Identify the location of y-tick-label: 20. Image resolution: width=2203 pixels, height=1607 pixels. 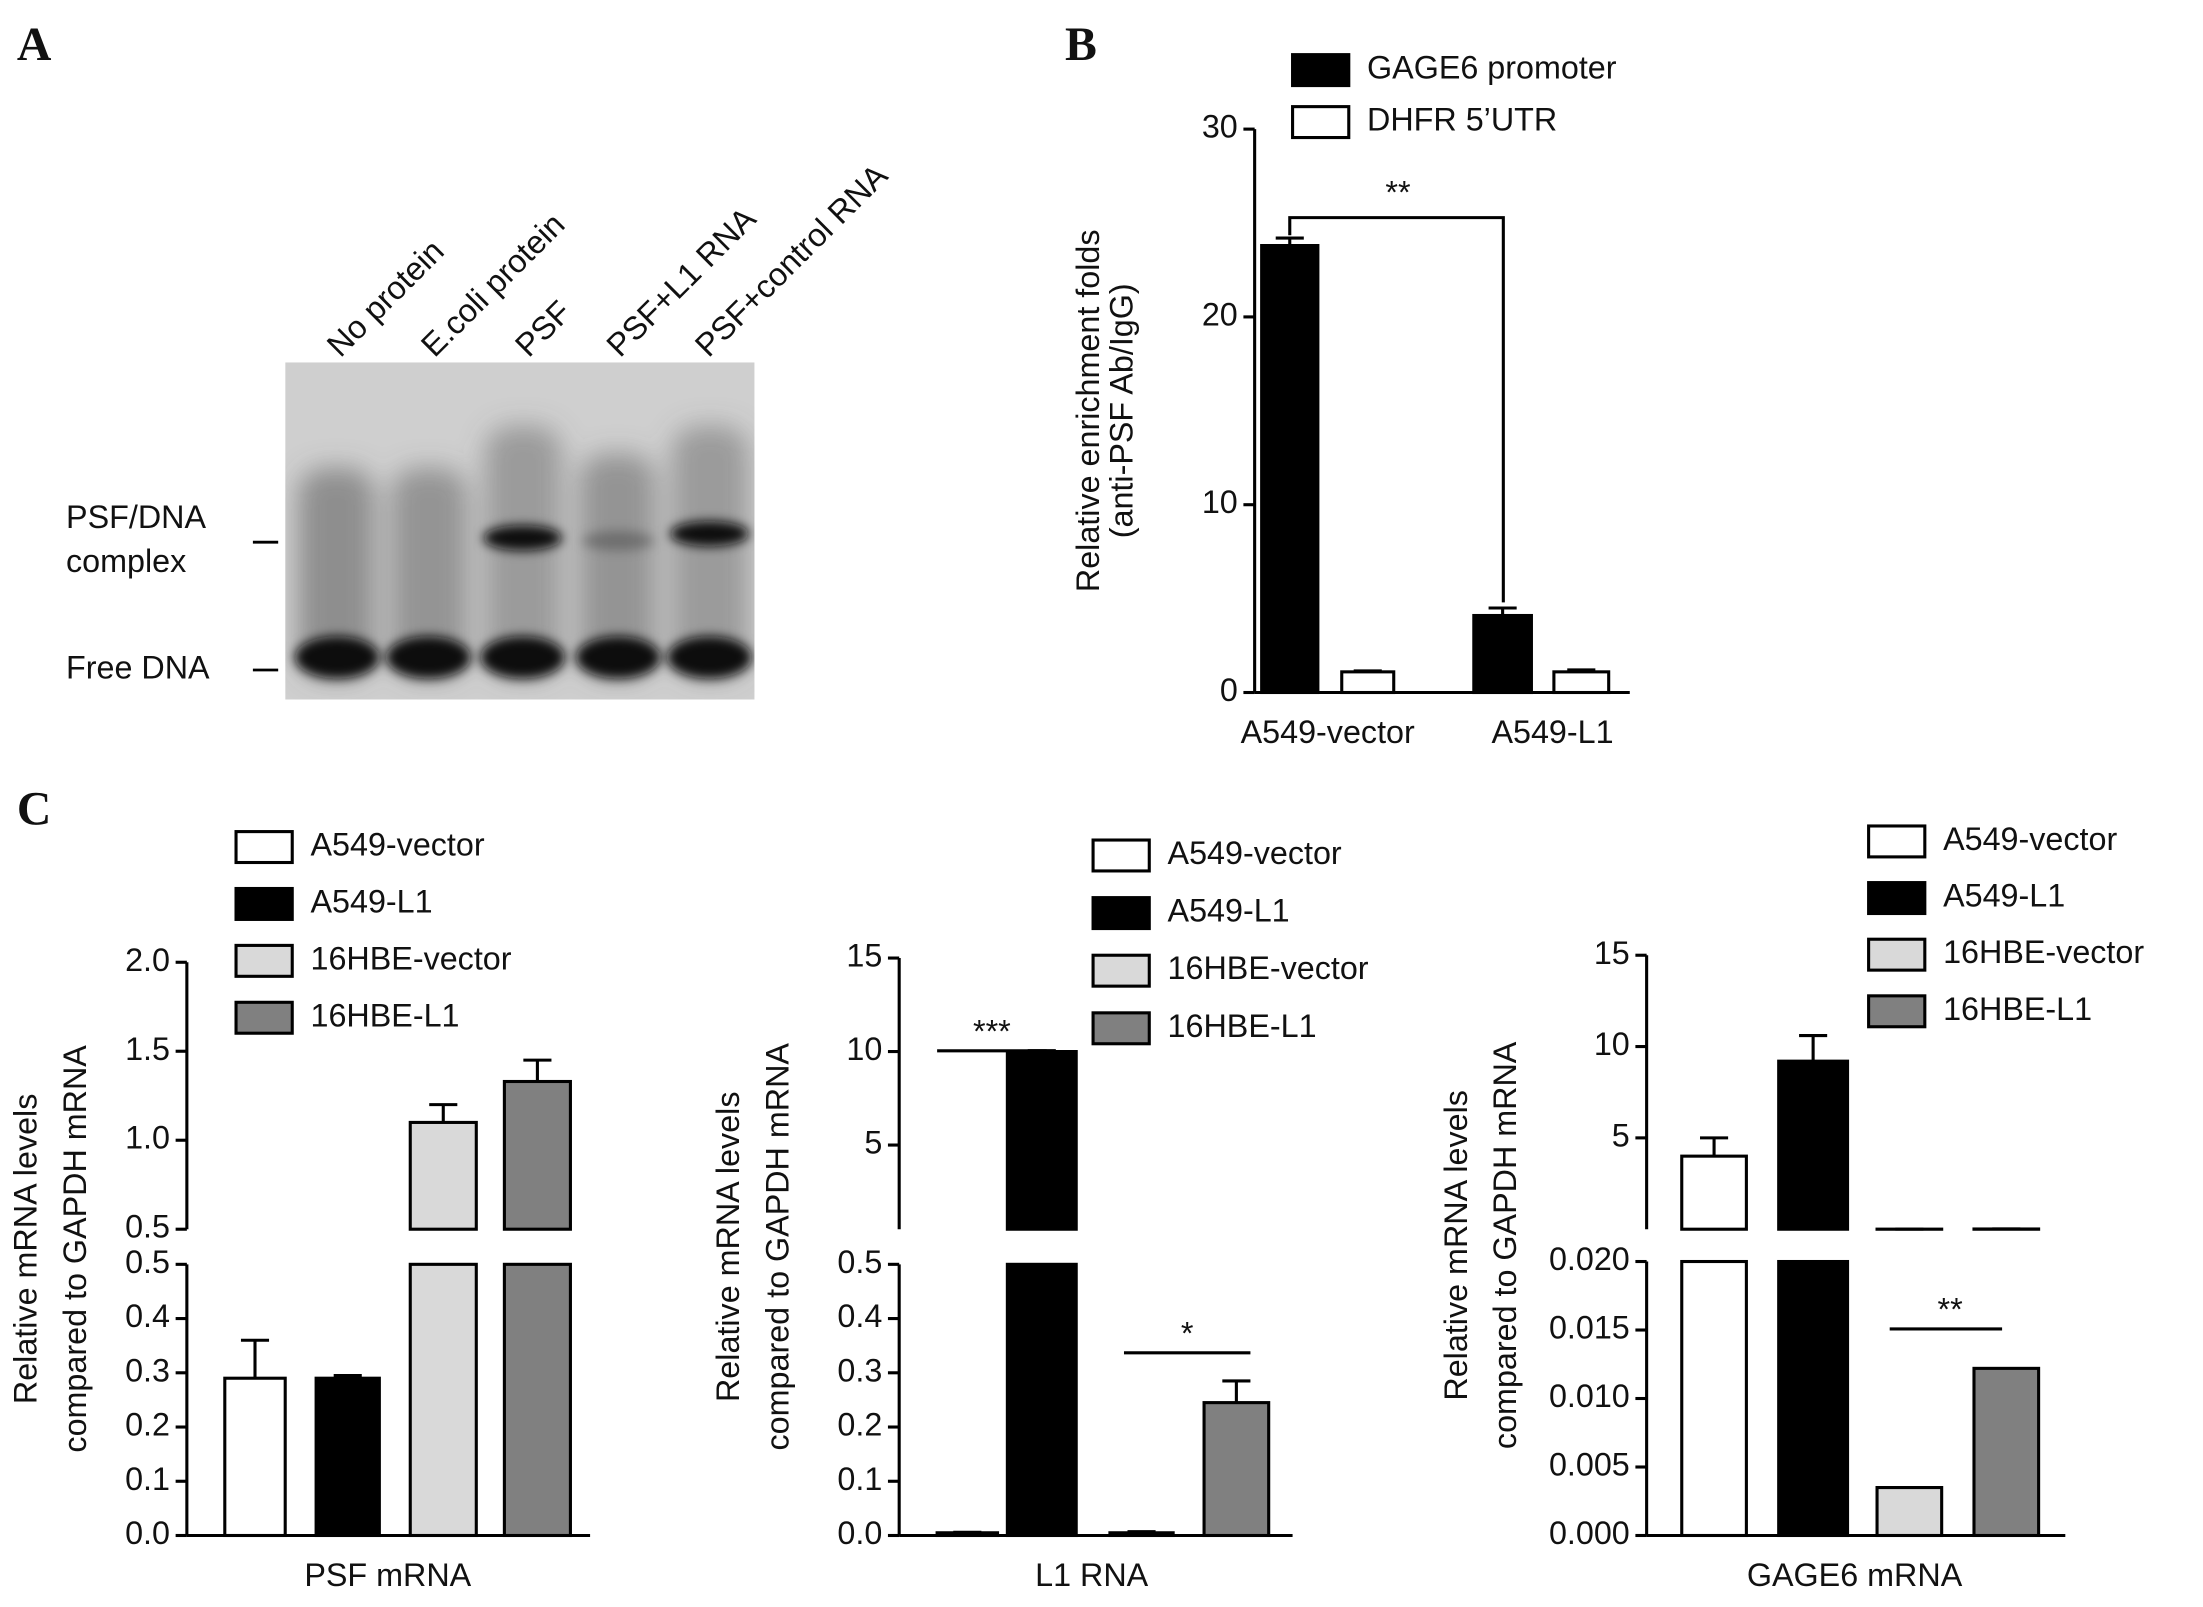
(1220, 314).